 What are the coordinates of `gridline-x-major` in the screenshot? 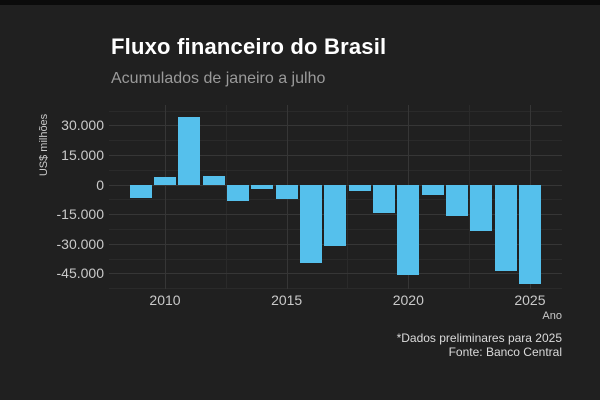 It's located at (165, 197).